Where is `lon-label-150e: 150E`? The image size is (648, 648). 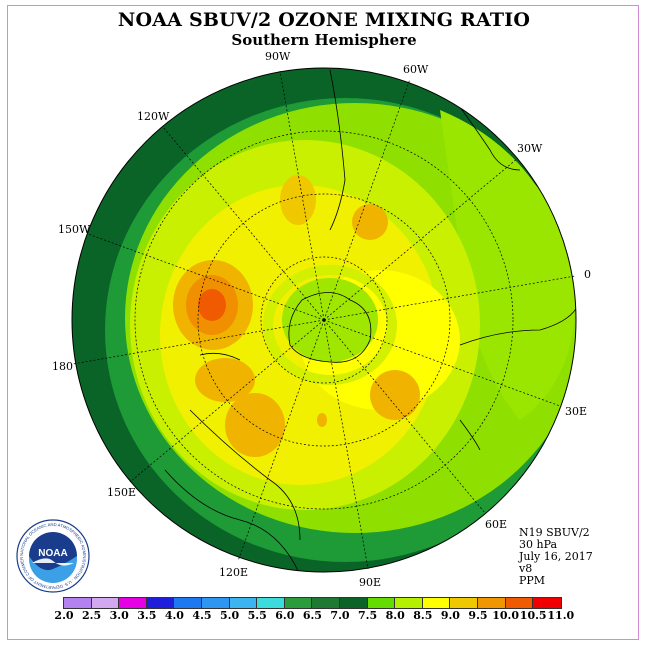 lon-label-150e: 150E is located at coordinates (122, 492).